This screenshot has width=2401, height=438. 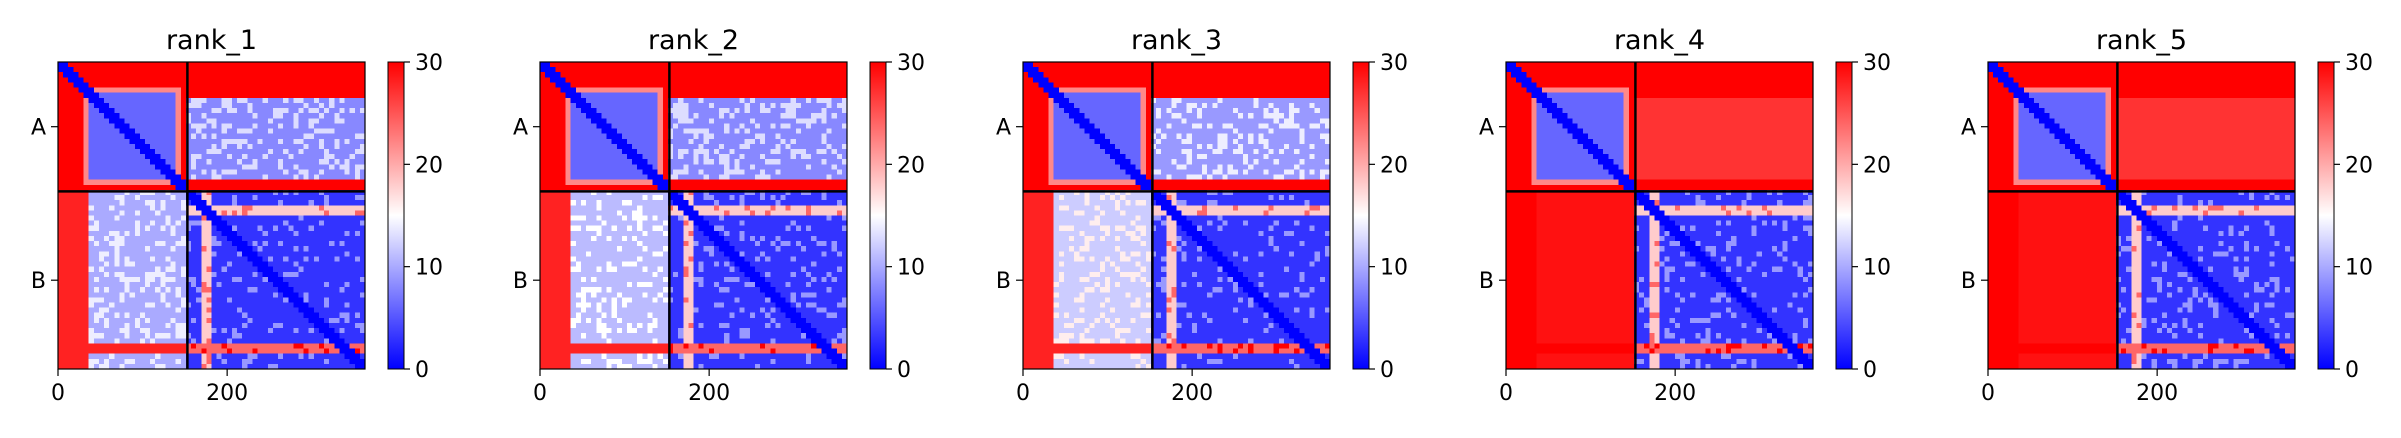 I want to click on pae-panel: rank_3 A B 0 200 0 10 20 30, so click(x=1202, y=215).